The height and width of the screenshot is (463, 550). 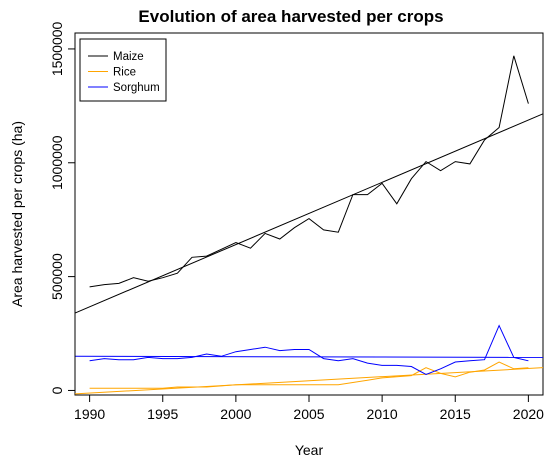 What do you see at coordinates (62, 207) in the screenshot?
I see `y-axis: 0 500000 1000000 1500000` at bounding box center [62, 207].